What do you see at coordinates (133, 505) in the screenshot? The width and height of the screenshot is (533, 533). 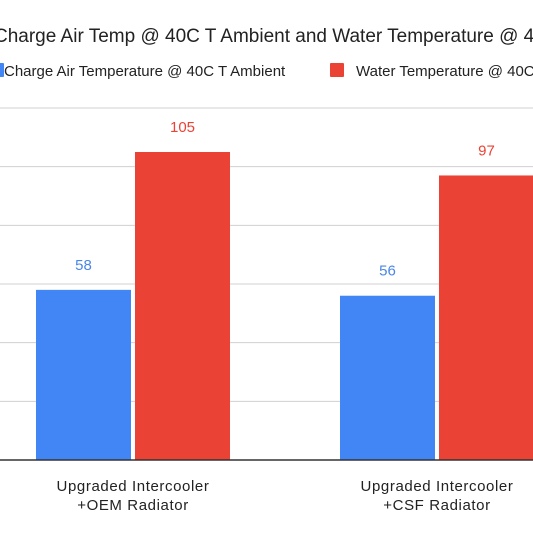 I see `category-label-1-line-2: +OEM Radiator` at bounding box center [133, 505].